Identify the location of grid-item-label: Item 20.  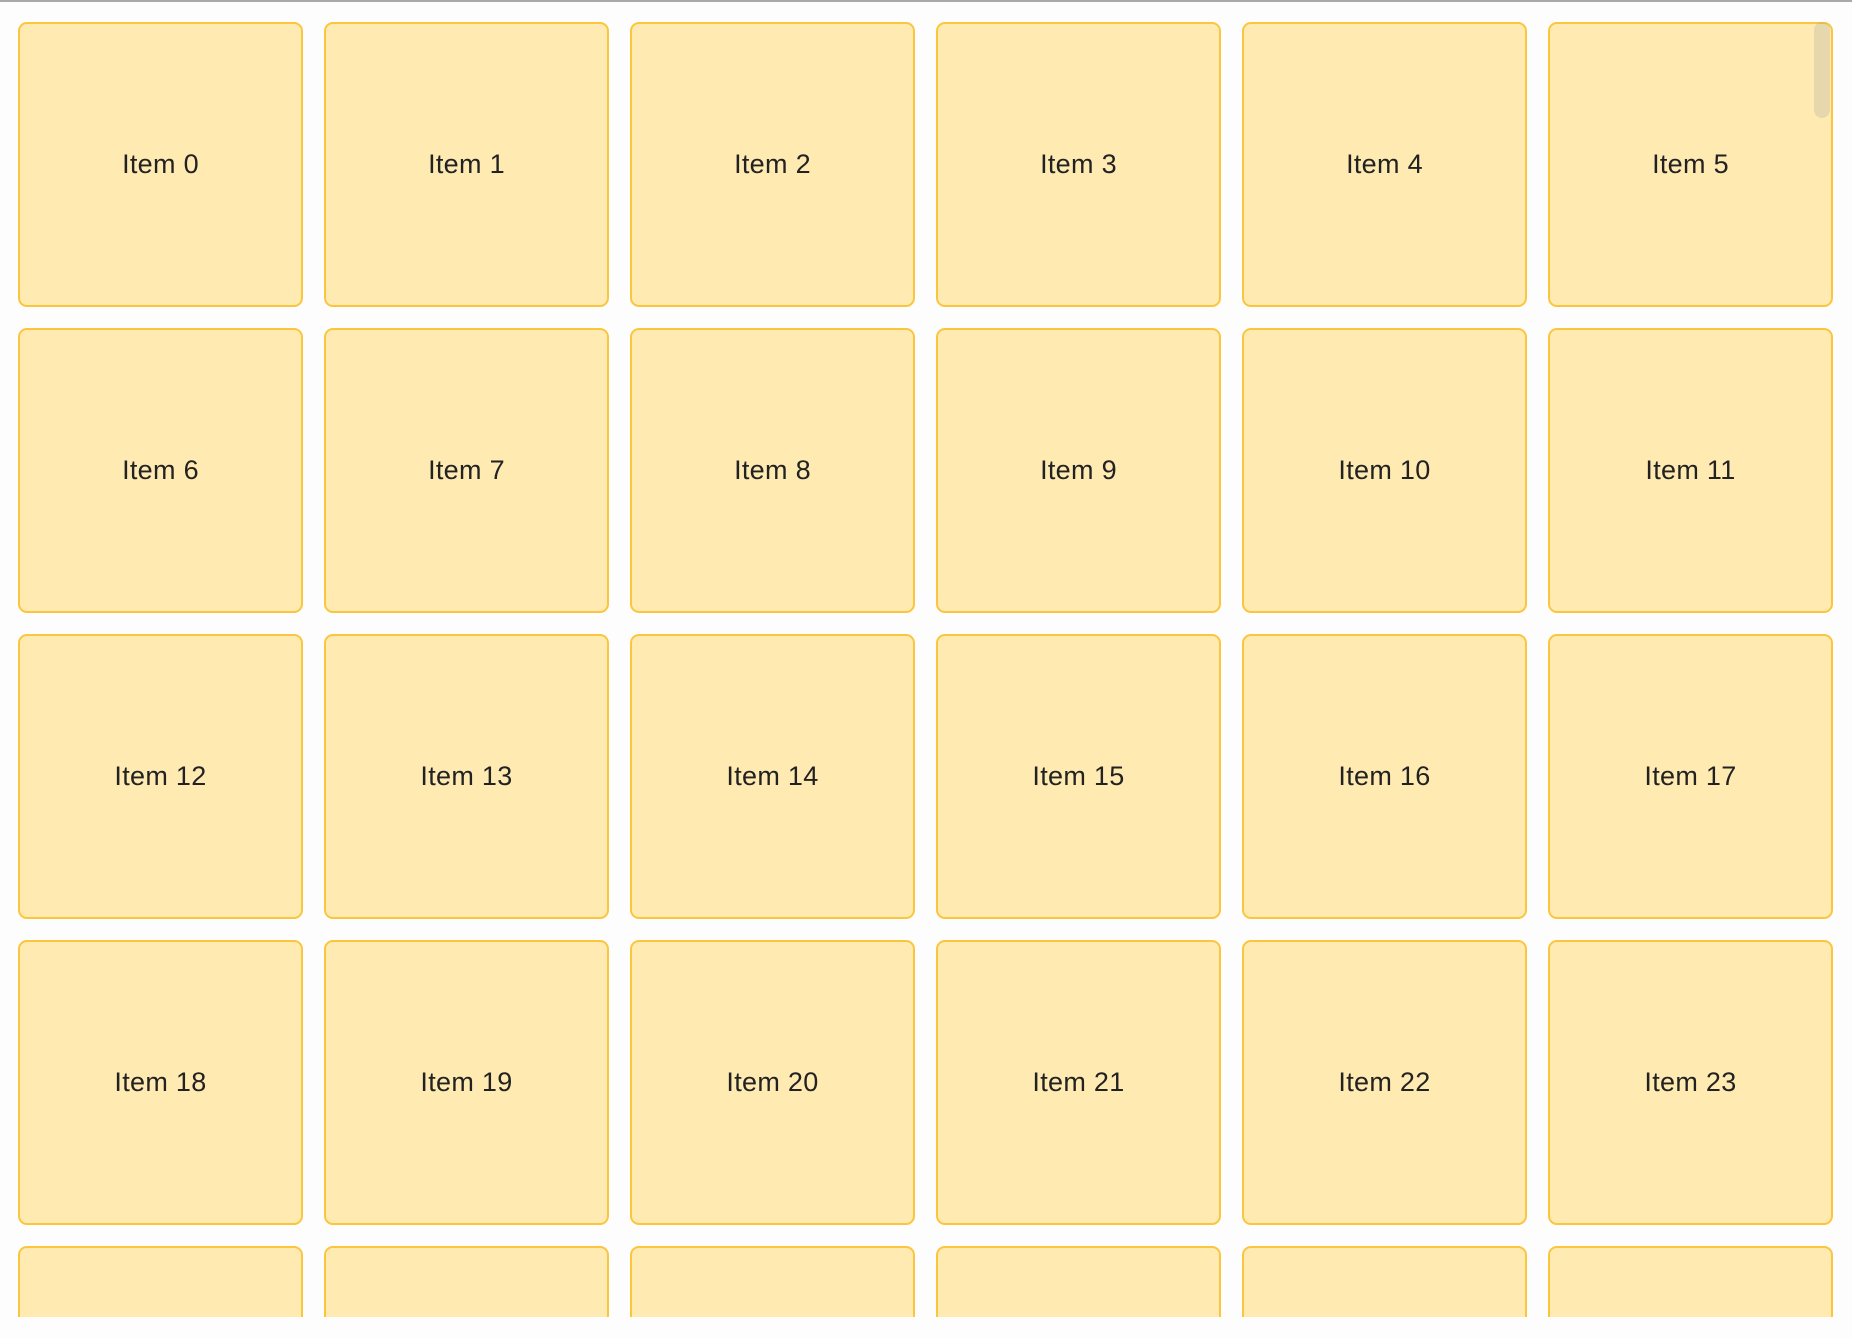
(772, 1082).